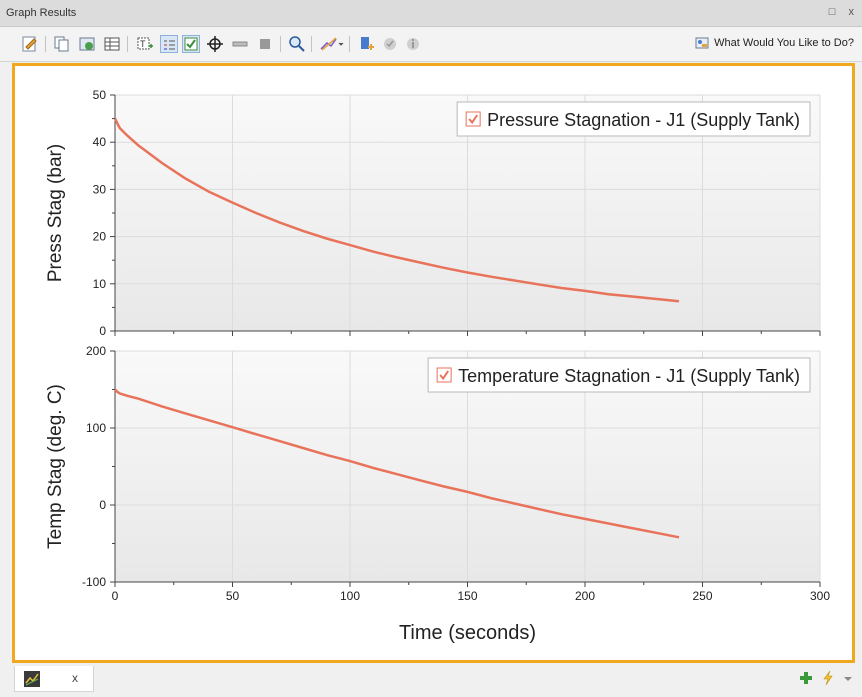 Image resolution: width=862 pixels, height=697 pixels. I want to click on pressure-legend-check-icon, so click(473, 119).